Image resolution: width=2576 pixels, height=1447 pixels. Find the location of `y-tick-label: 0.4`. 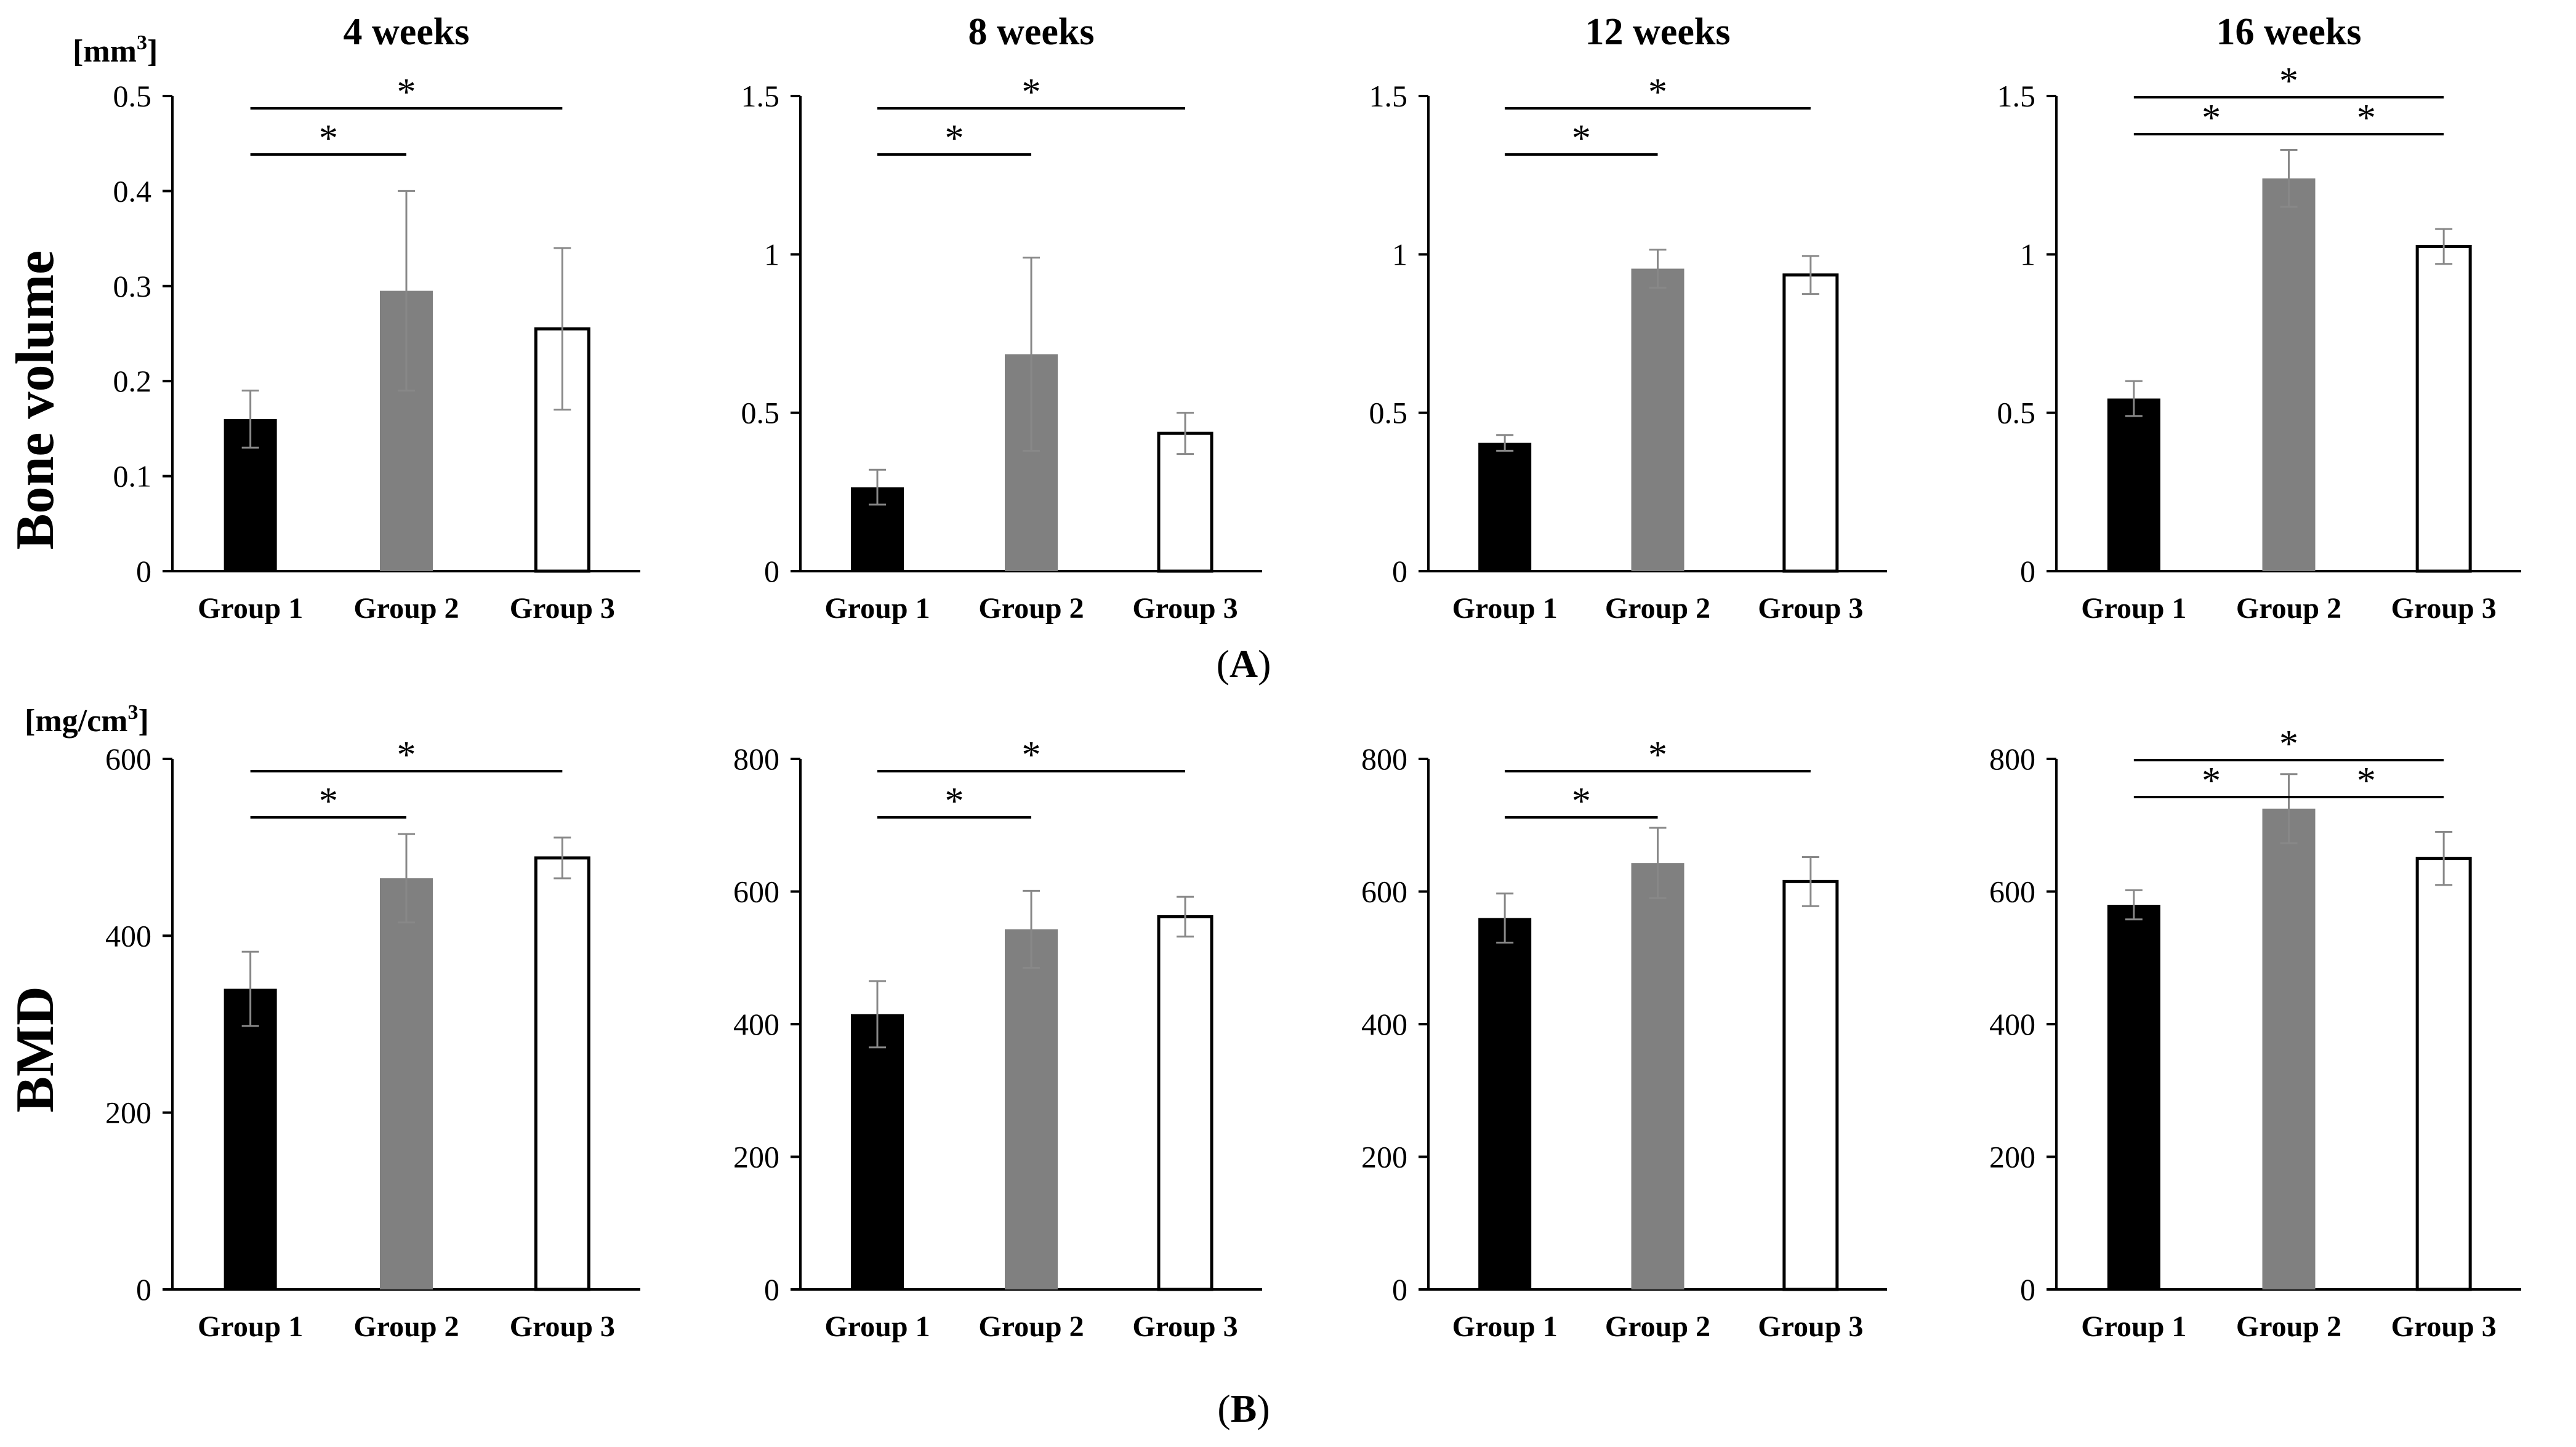

y-tick-label: 0.4 is located at coordinates (132, 191).